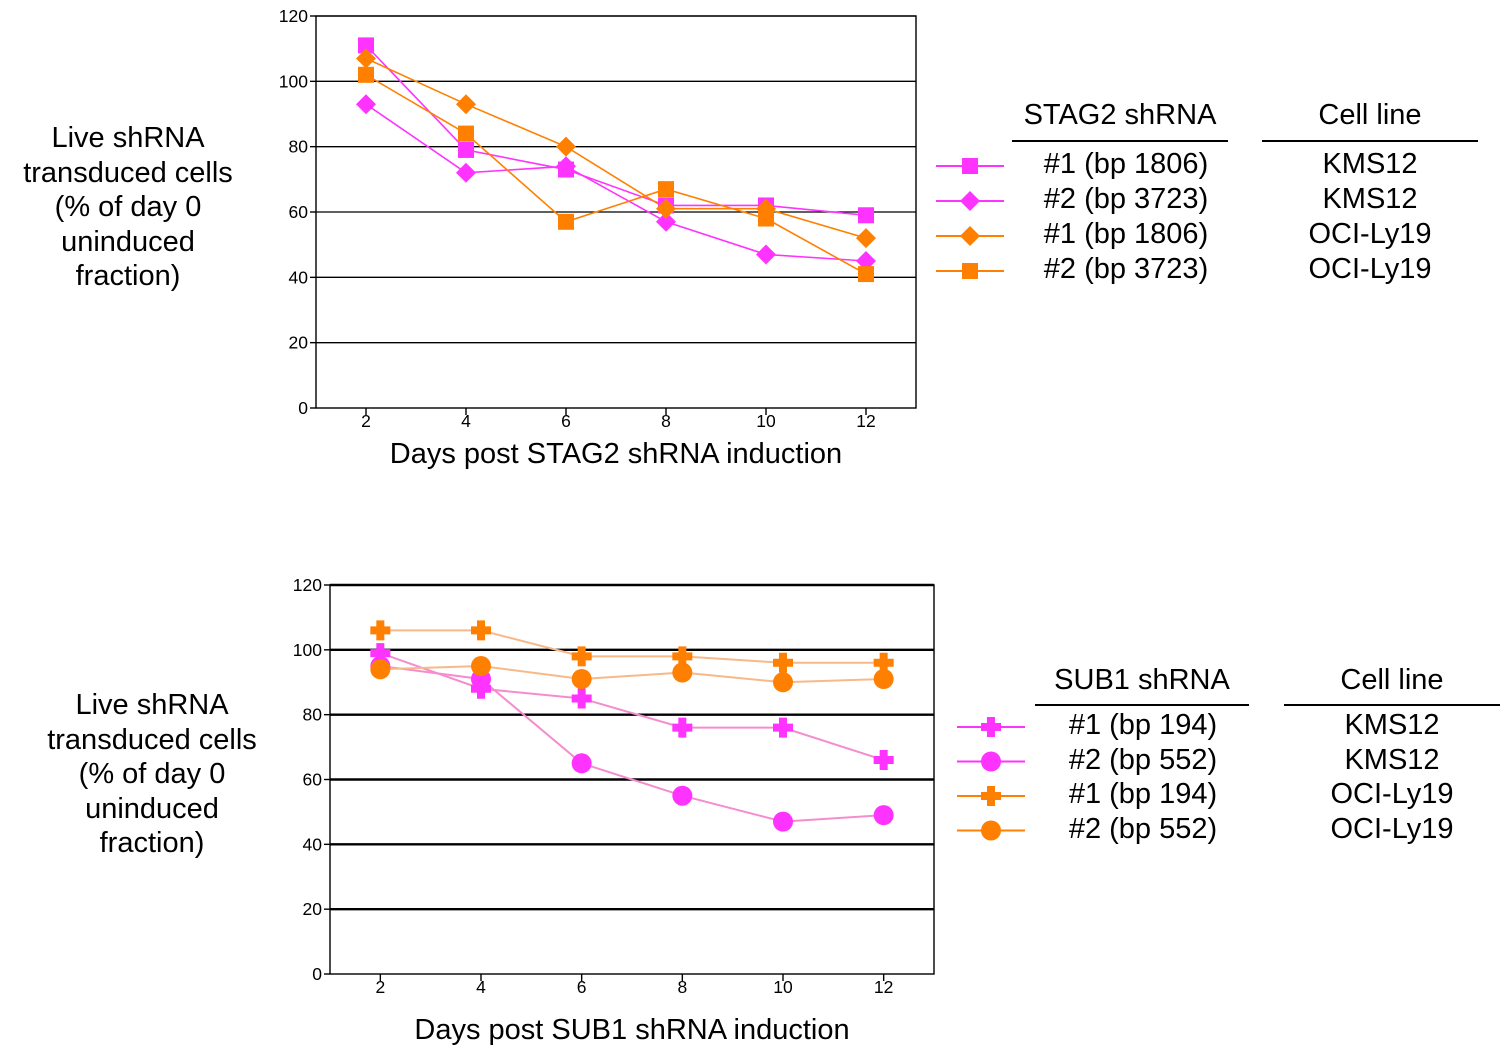  What do you see at coordinates (632, 1030) in the screenshot?
I see `x-axis-label: Days post SUB1 shRNA induction` at bounding box center [632, 1030].